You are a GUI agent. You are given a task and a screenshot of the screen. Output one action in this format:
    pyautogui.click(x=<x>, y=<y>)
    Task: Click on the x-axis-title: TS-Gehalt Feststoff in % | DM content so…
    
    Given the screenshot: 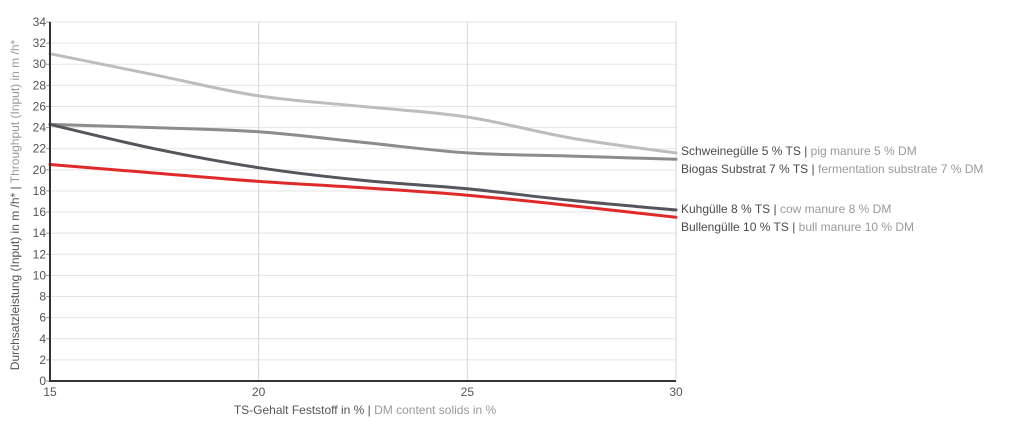 What is the action you would take?
    pyautogui.click(x=365, y=410)
    